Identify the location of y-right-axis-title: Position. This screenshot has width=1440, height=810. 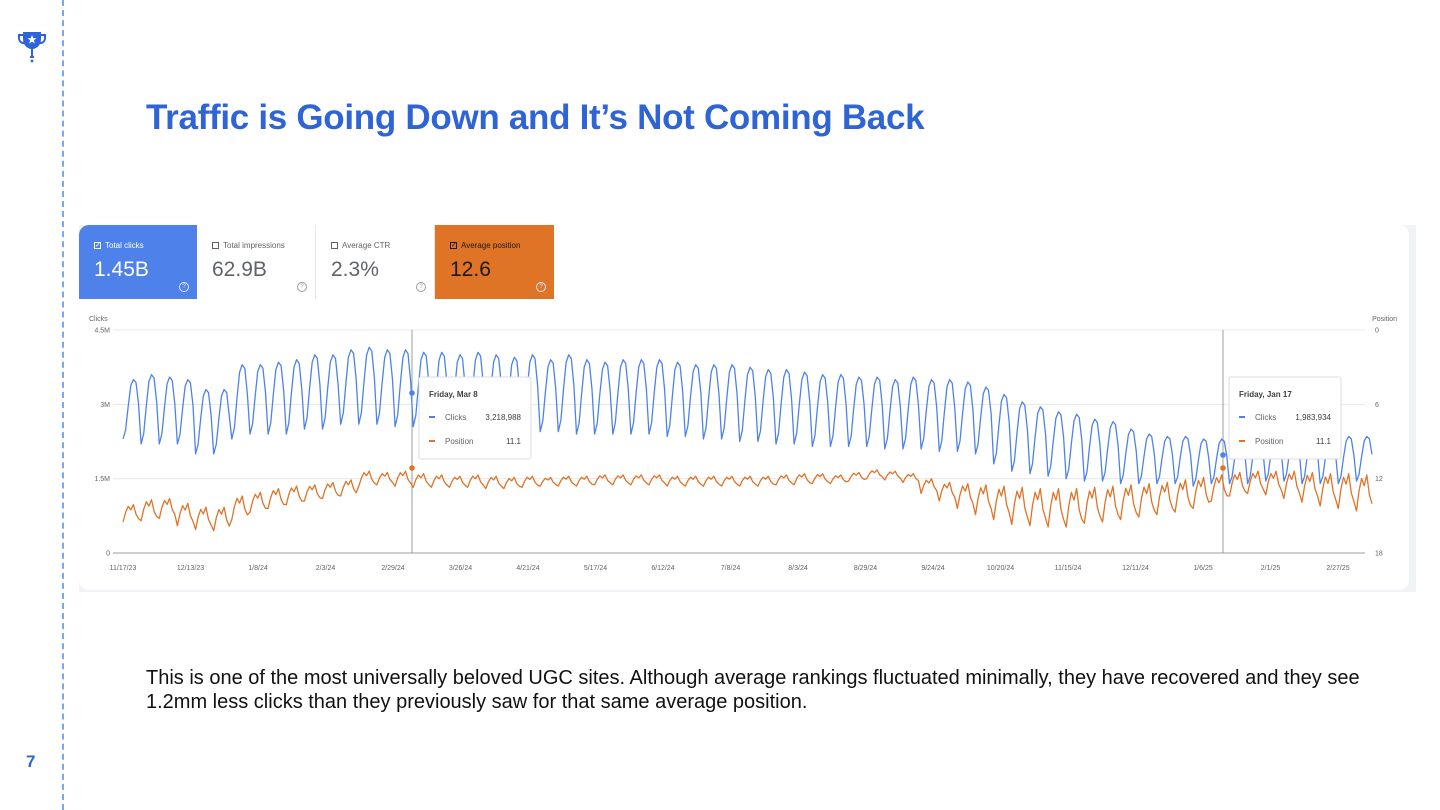
(1384, 319).